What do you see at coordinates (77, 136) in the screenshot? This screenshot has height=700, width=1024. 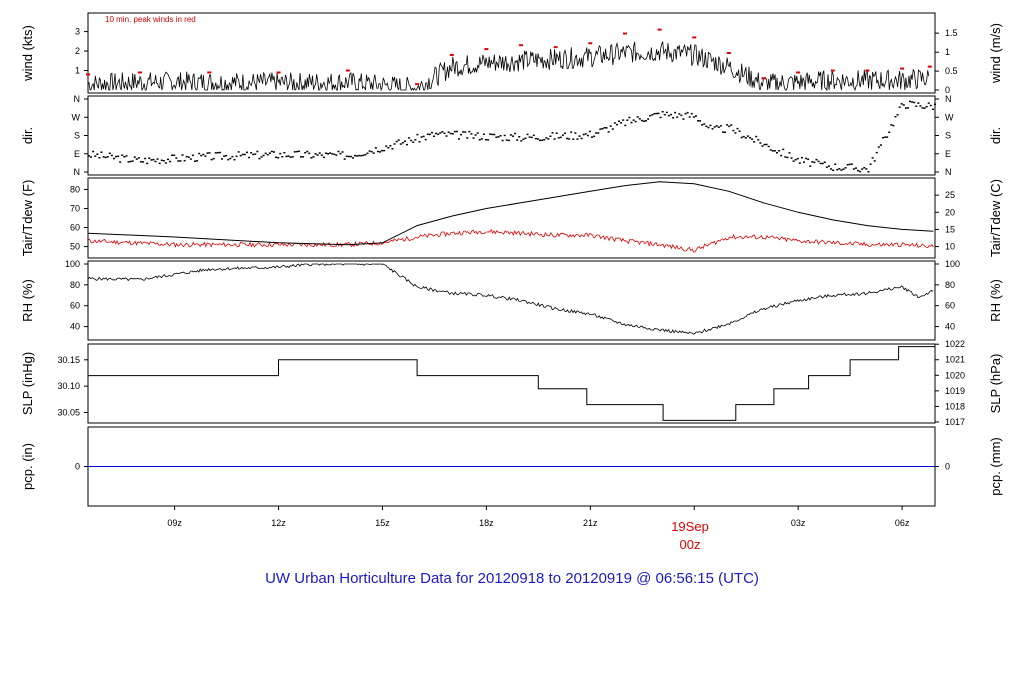 I see `dir-left-tick-label: S` at bounding box center [77, 136].